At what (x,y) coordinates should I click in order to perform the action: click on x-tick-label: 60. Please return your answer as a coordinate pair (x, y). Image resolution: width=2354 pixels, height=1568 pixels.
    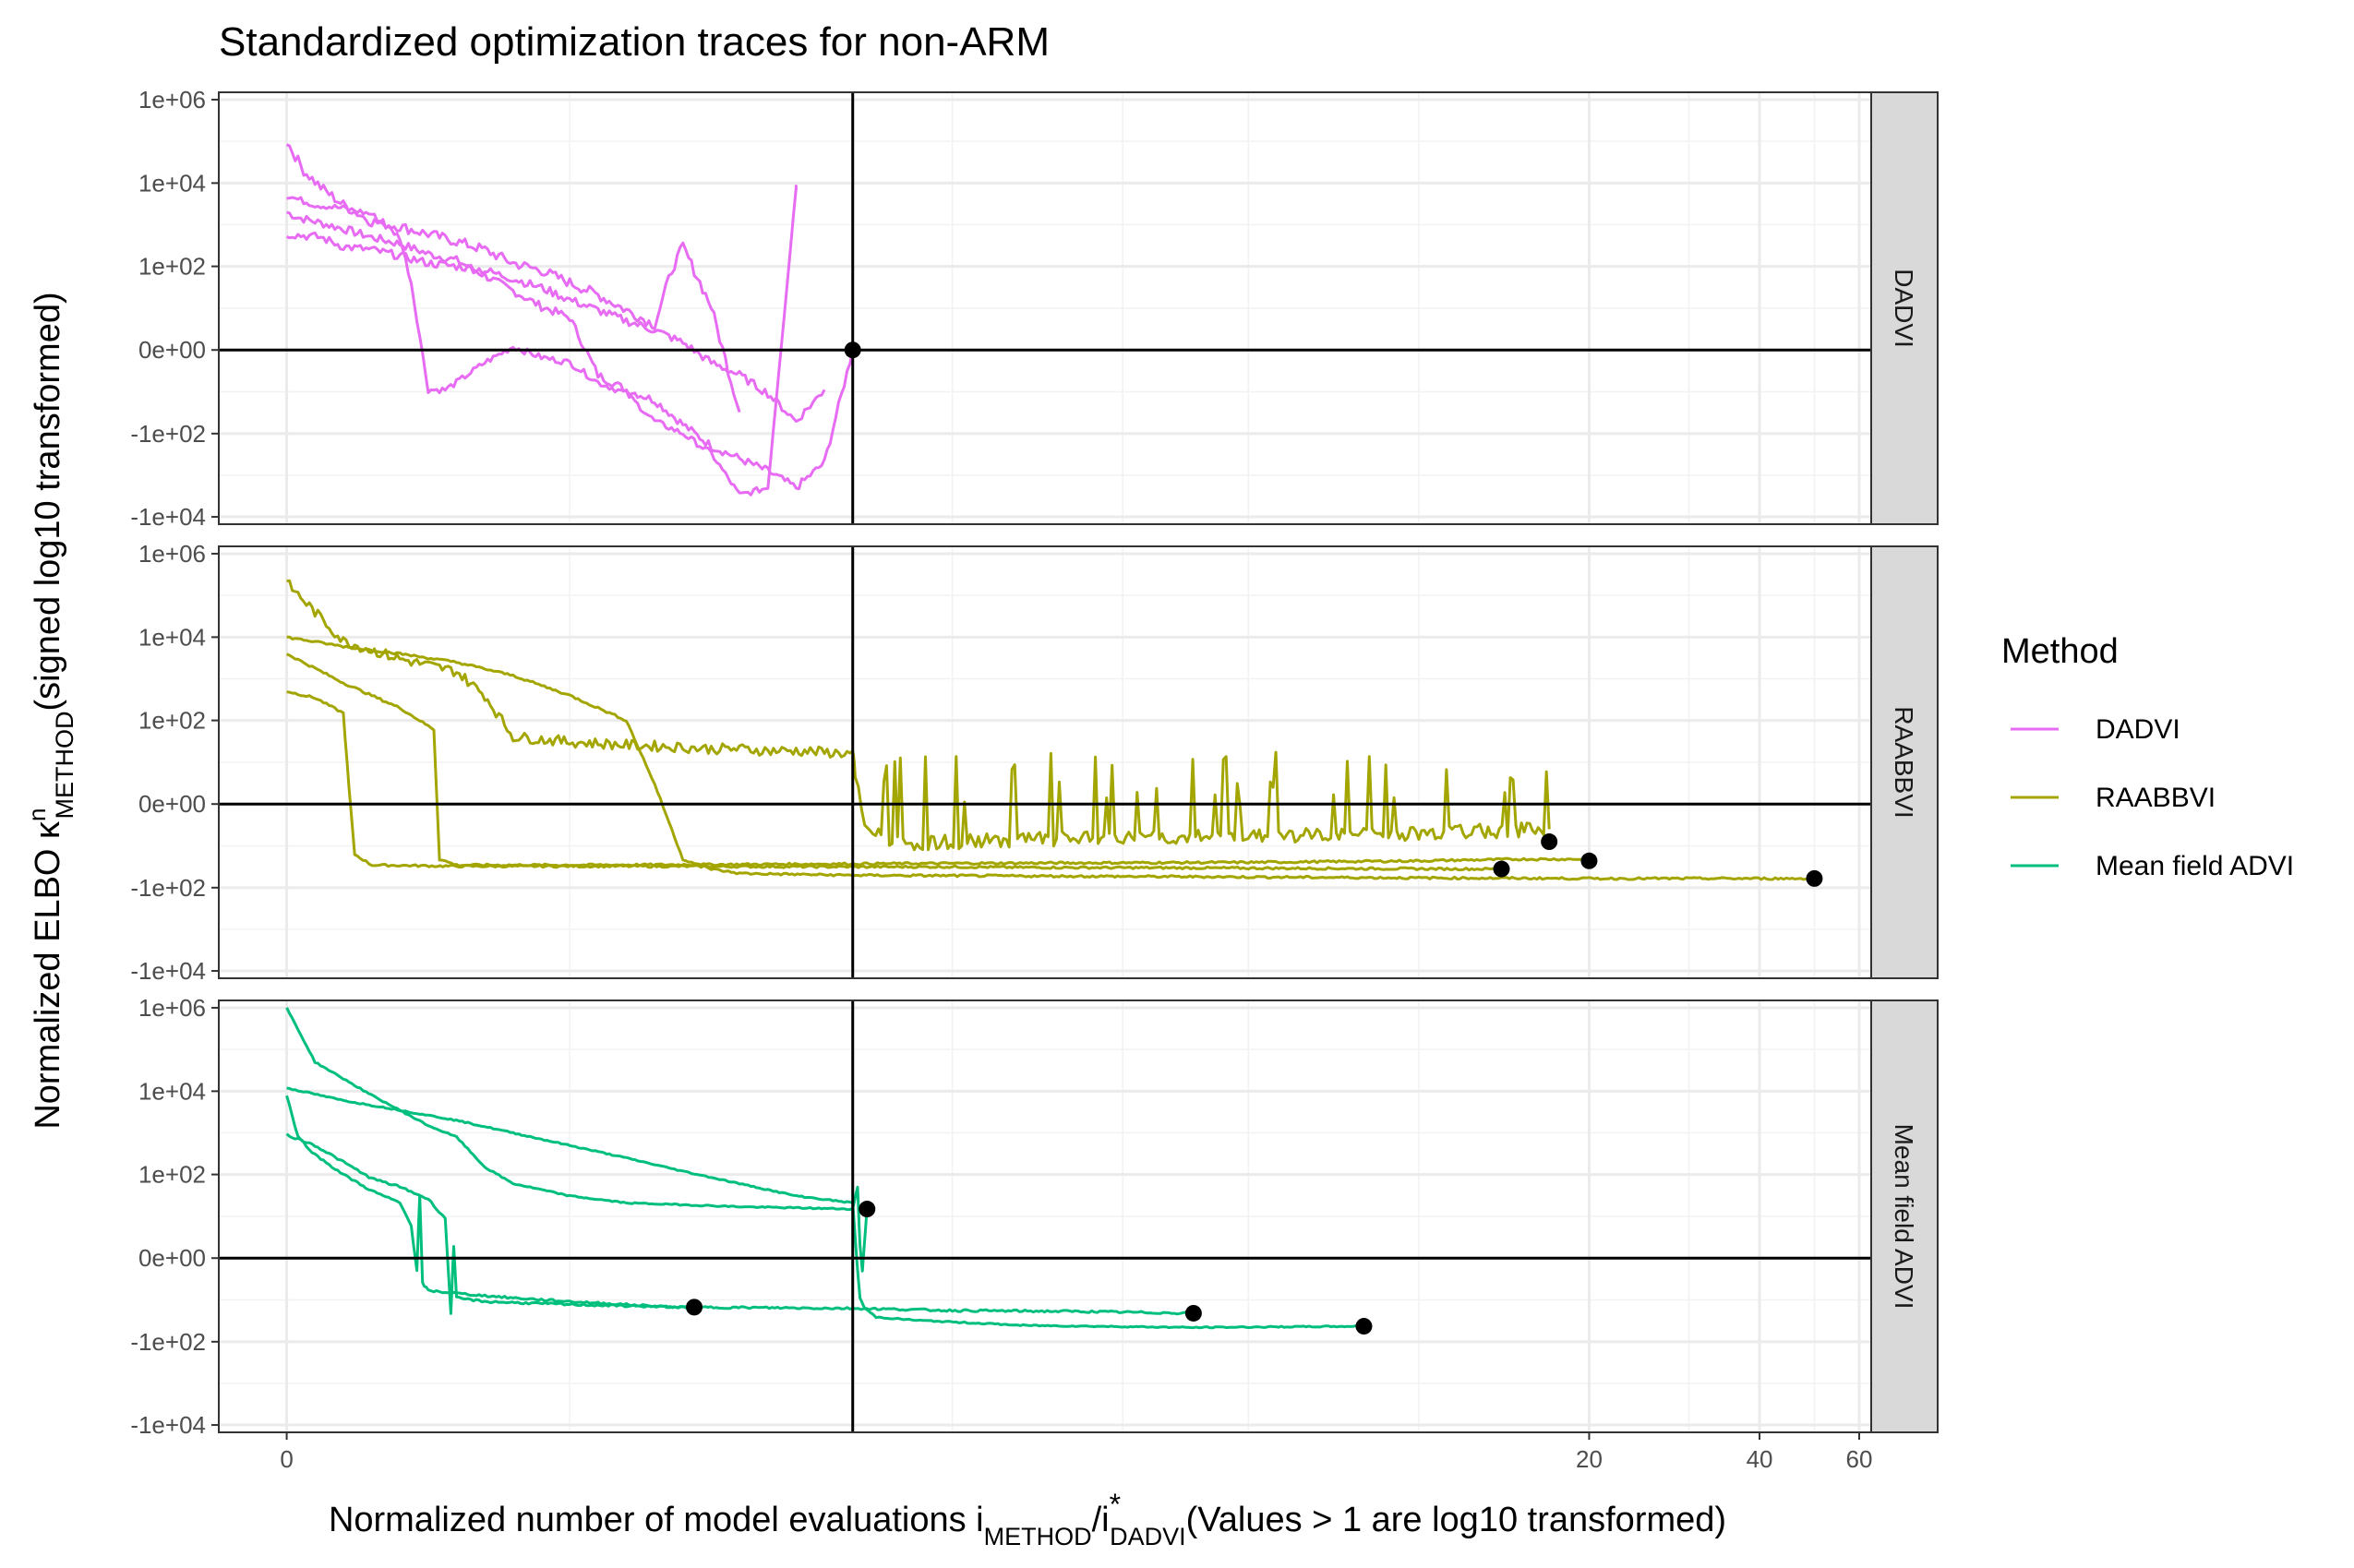
    Looking at the image, I should click on (1859, 1459).